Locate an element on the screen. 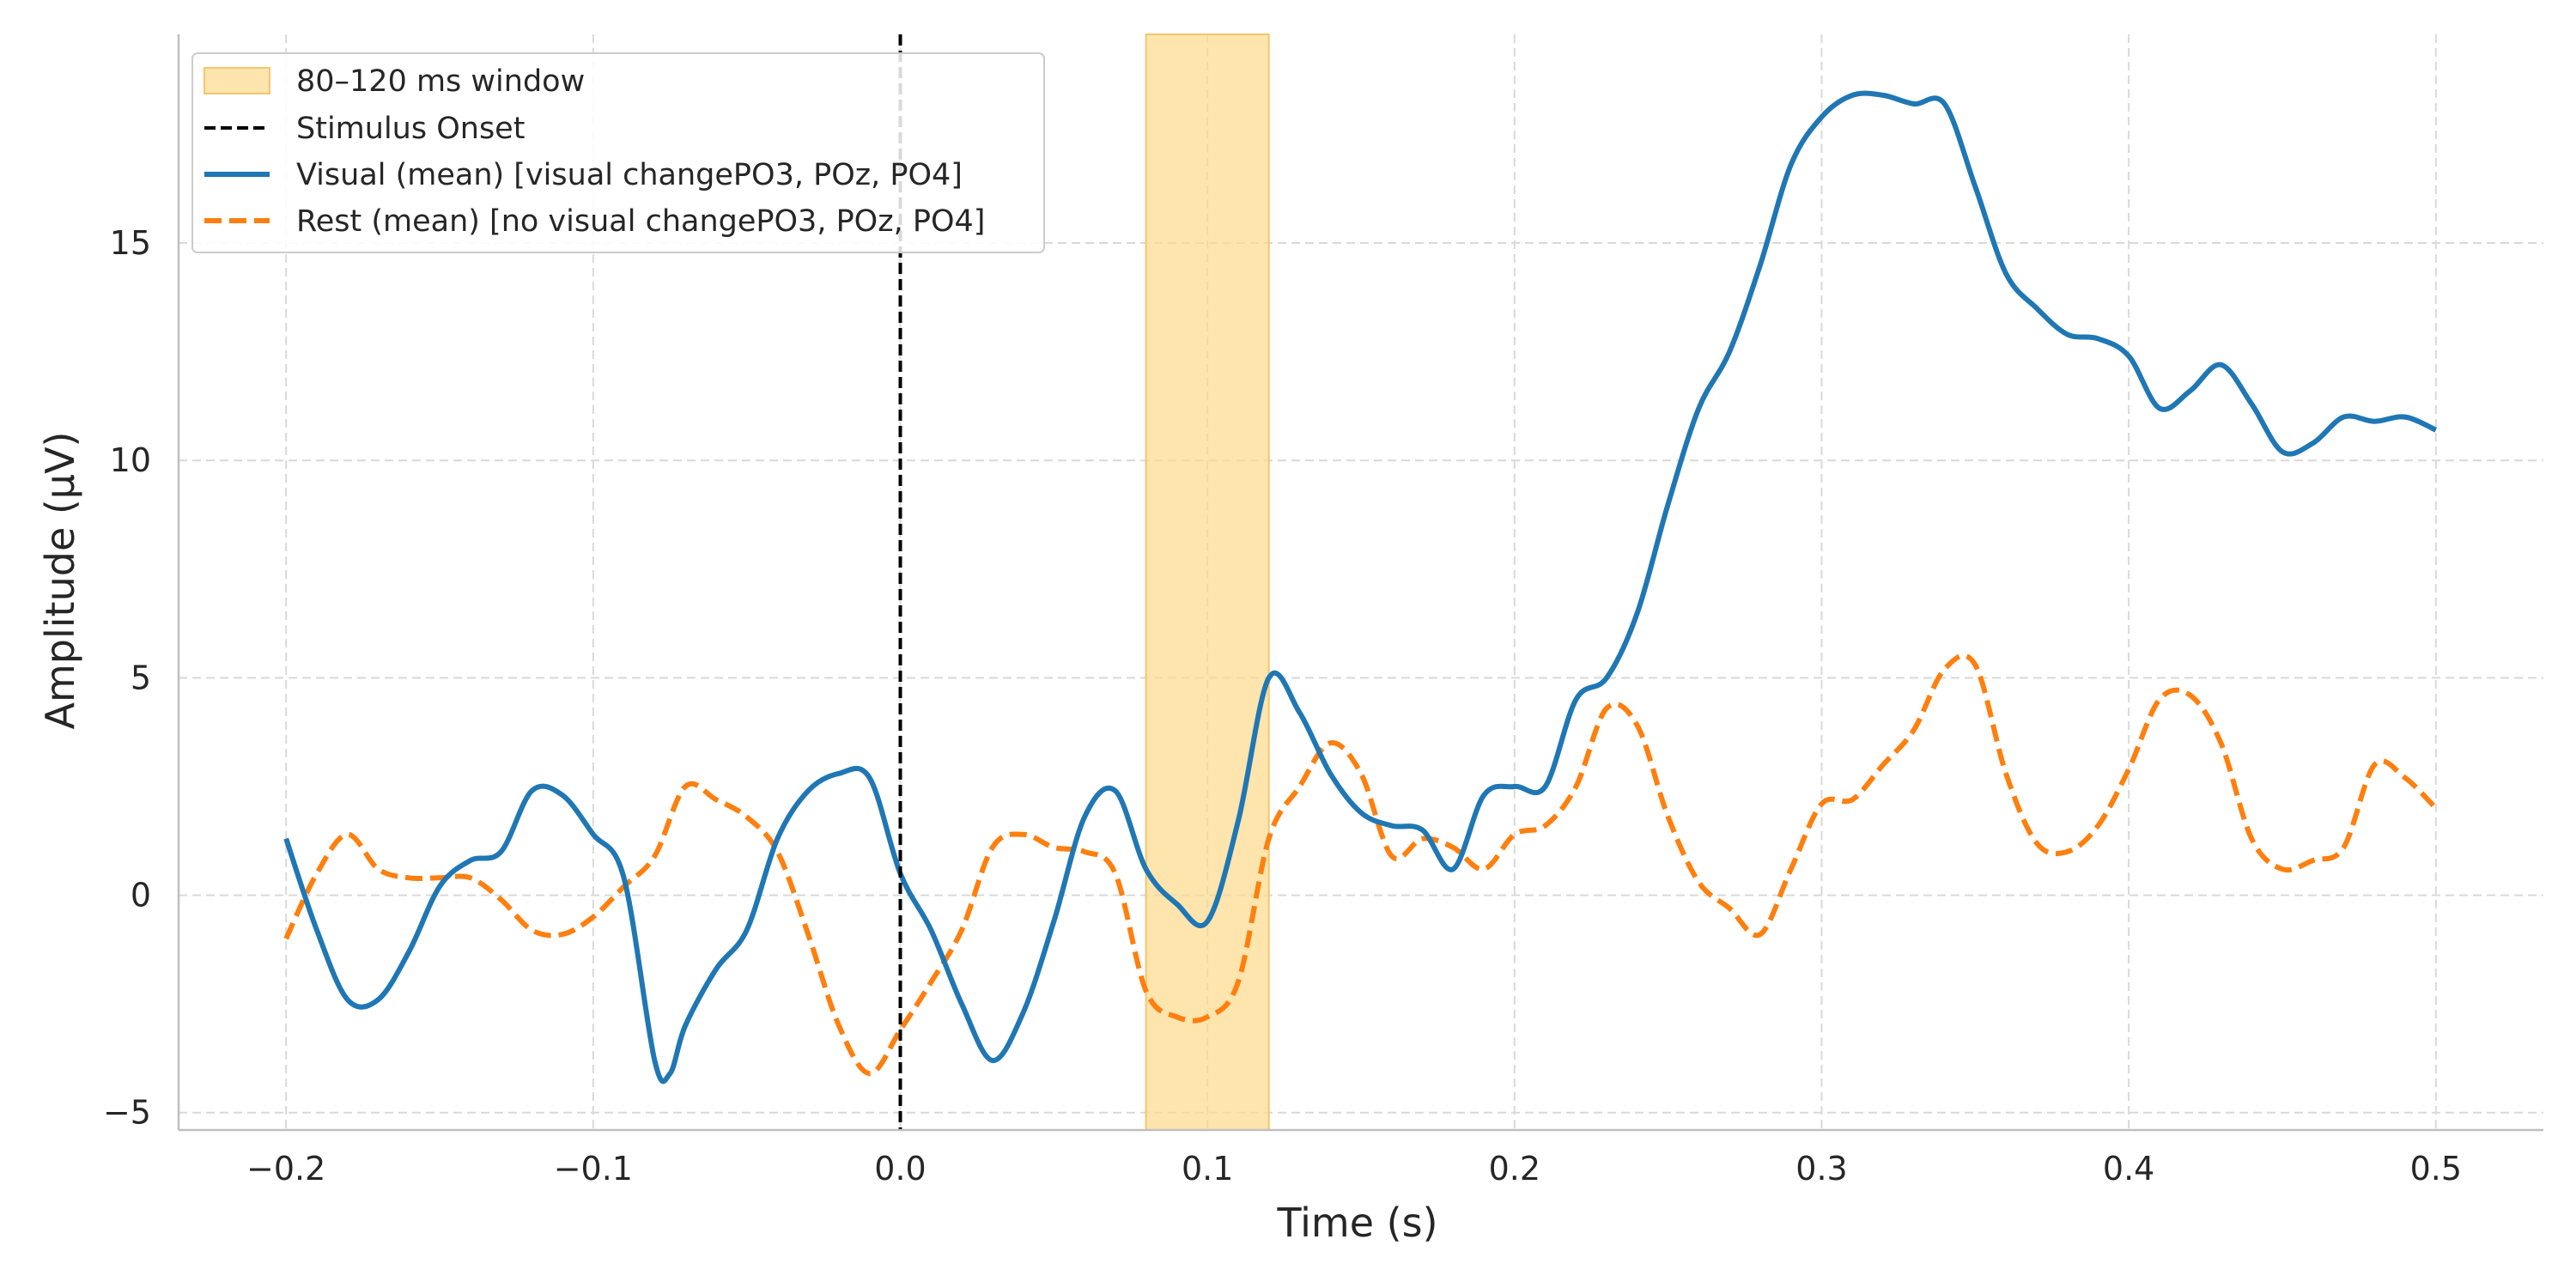 This screenshot has height=1288, width=2576. x-tick-label: 0.0 is located at coordinates (900, 1169).